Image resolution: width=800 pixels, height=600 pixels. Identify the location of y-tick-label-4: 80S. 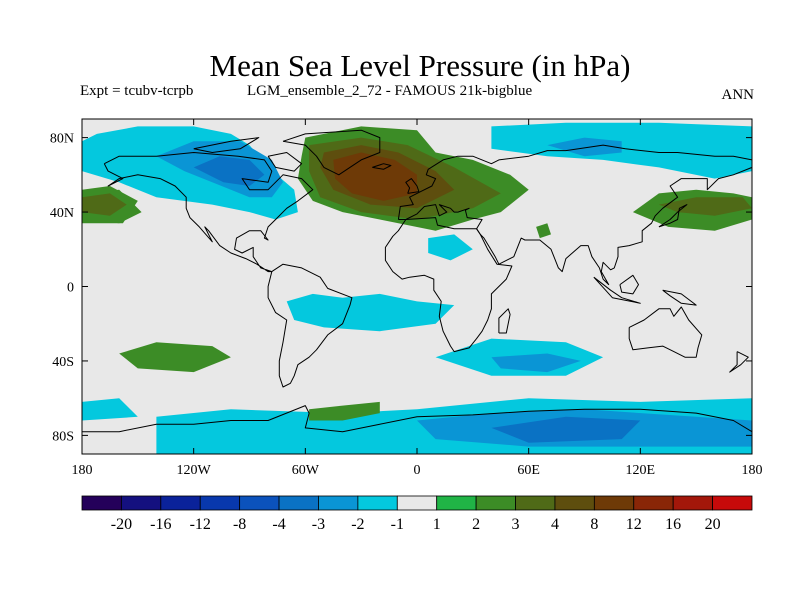
(63, 436).